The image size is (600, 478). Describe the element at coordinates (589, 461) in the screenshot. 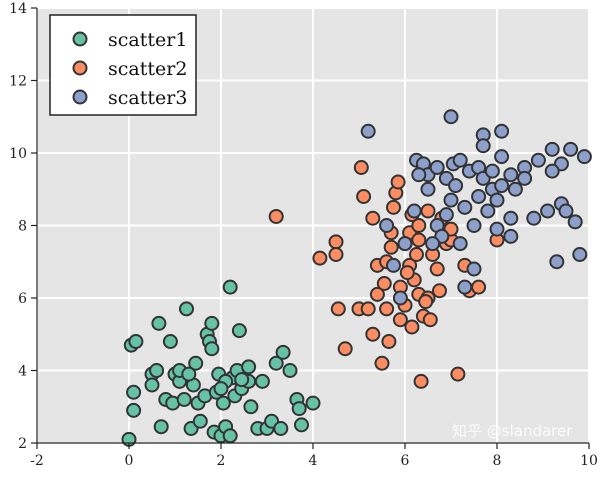

I see `x-tick-label: 10` at that location.